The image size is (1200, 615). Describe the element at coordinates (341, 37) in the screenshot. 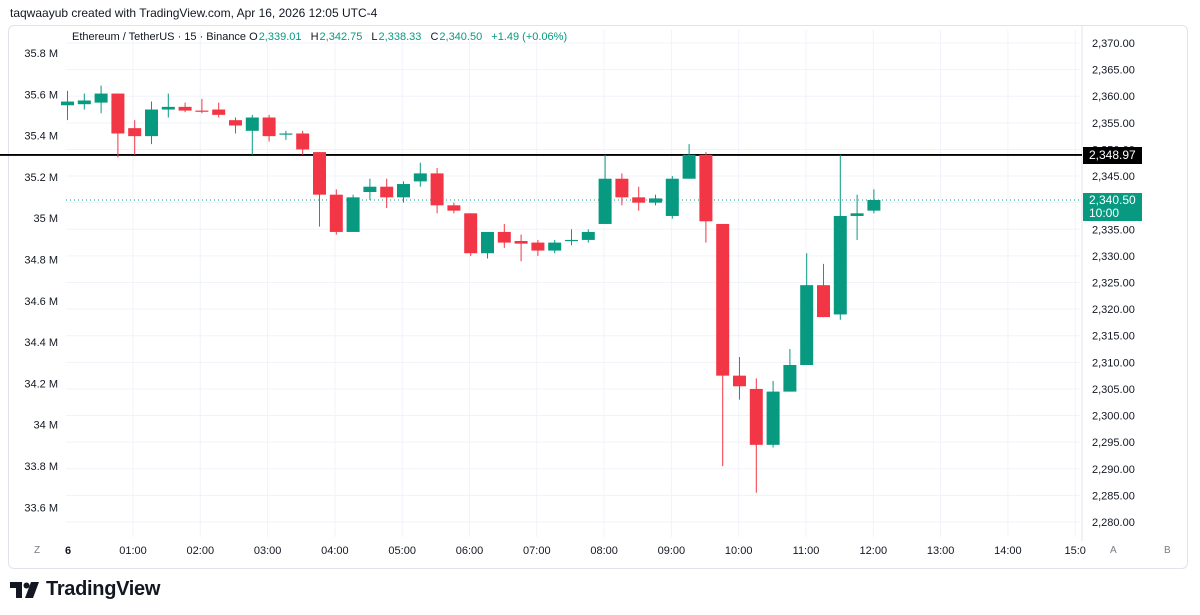

I see `high-value: 2,342.75` at that location.